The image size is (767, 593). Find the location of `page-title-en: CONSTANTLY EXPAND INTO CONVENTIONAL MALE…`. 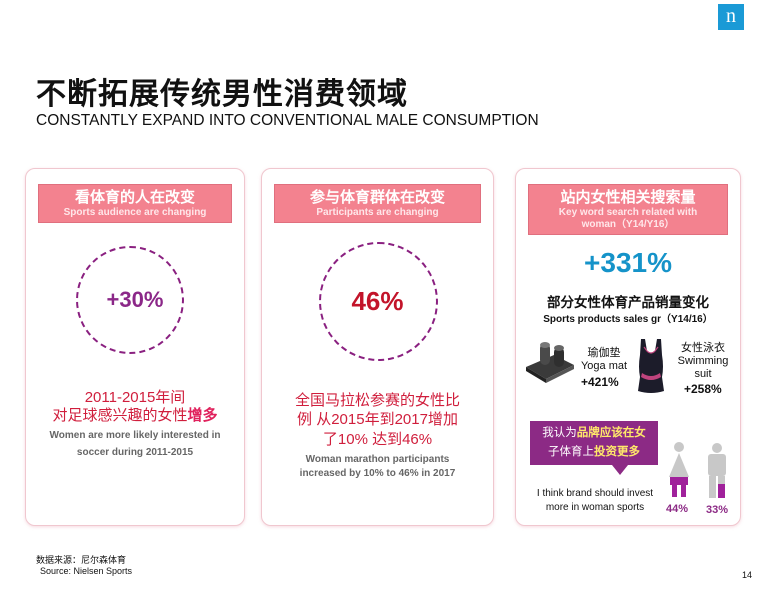

page-title-en: CONSTANTLY EXPAND INTO CONVENTIONAL MALE… is located at coordinates (287, 120).